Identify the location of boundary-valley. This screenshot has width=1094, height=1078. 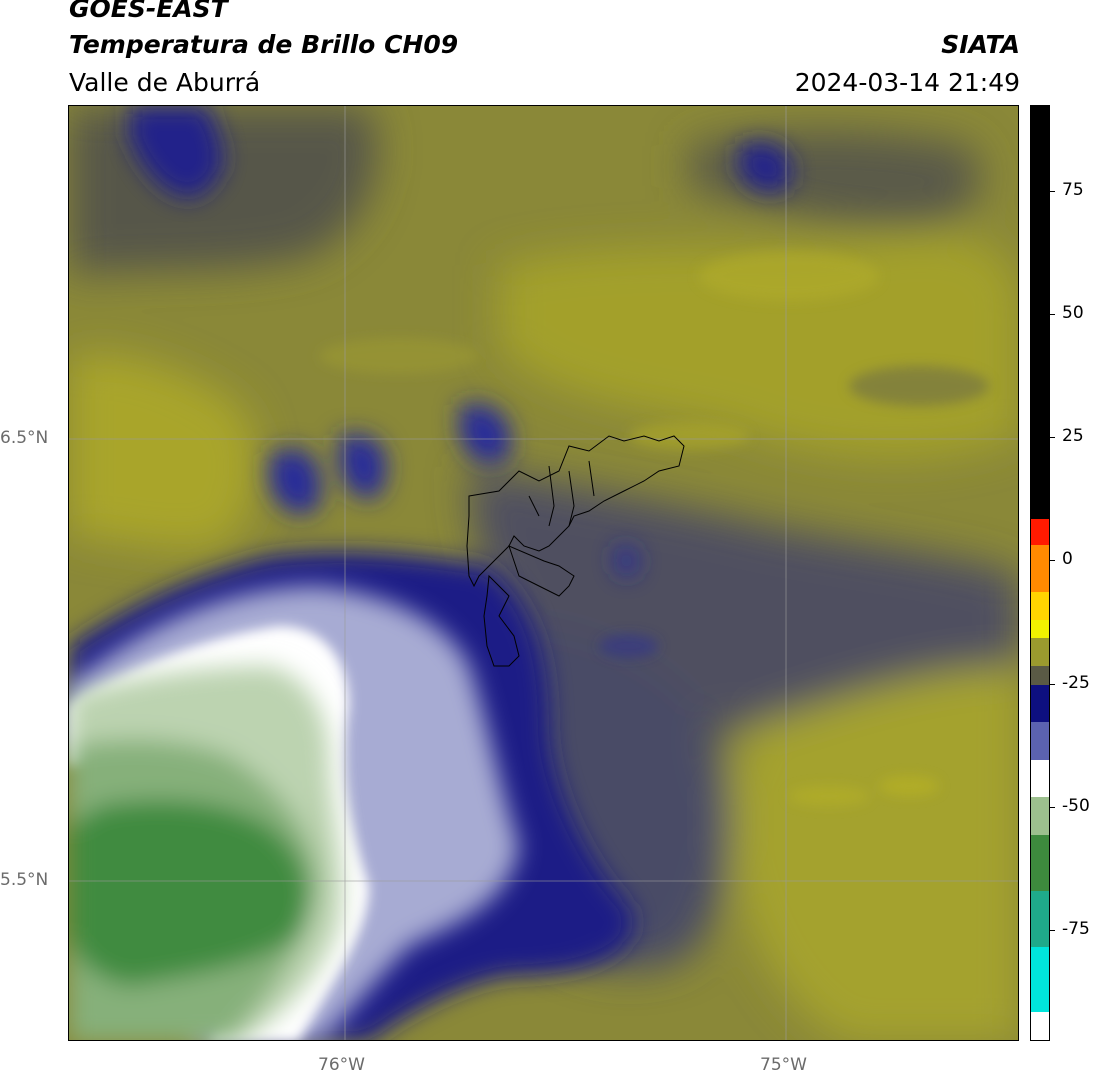
(501, 620).